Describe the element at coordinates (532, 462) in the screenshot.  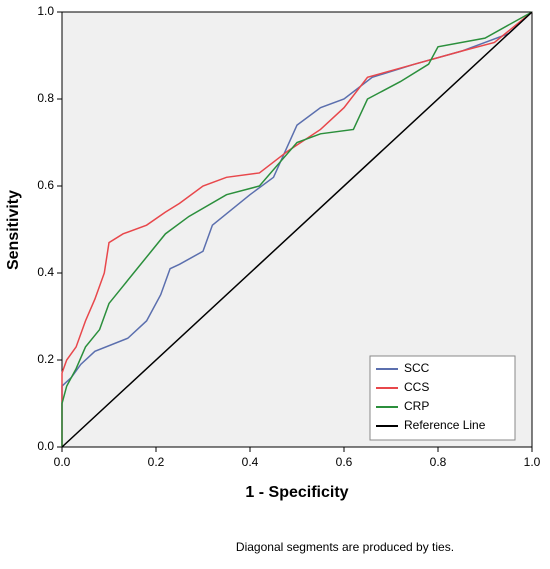
I see `x-tick-label: 1.0` at that location.